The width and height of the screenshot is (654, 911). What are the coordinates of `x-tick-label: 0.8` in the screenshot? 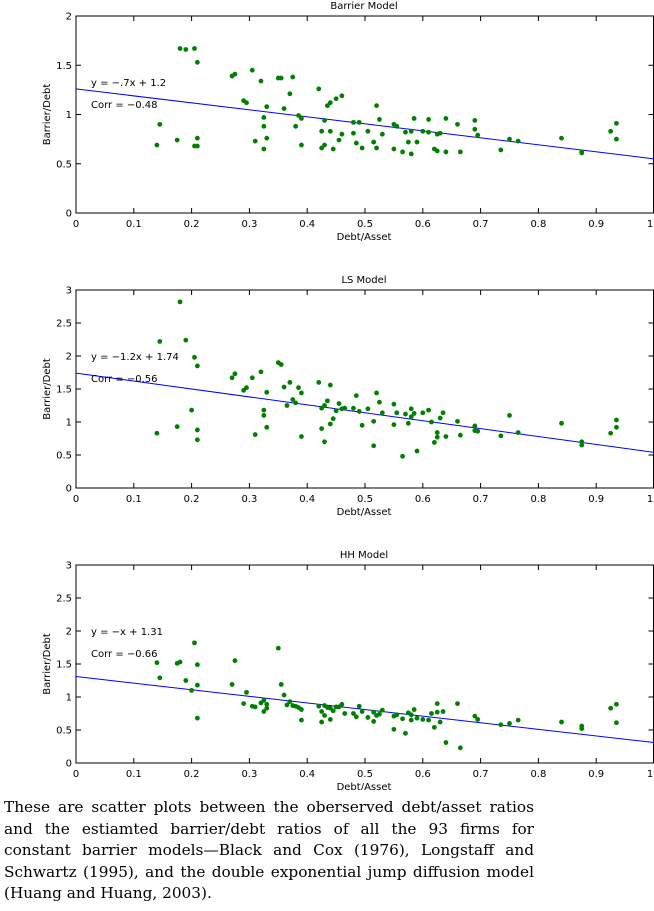 It's located at (538, 774).